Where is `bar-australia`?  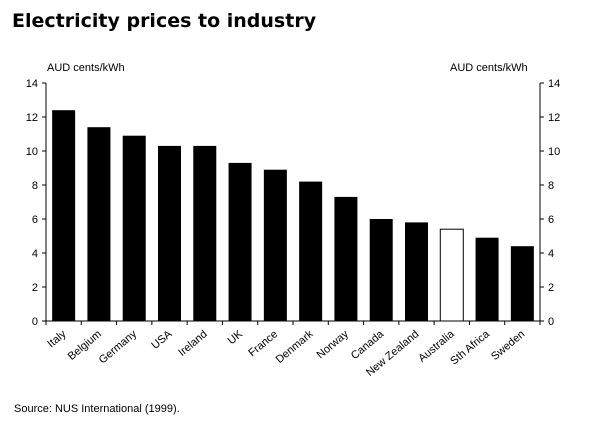
bar-australia is located at coordinates (451, 275).